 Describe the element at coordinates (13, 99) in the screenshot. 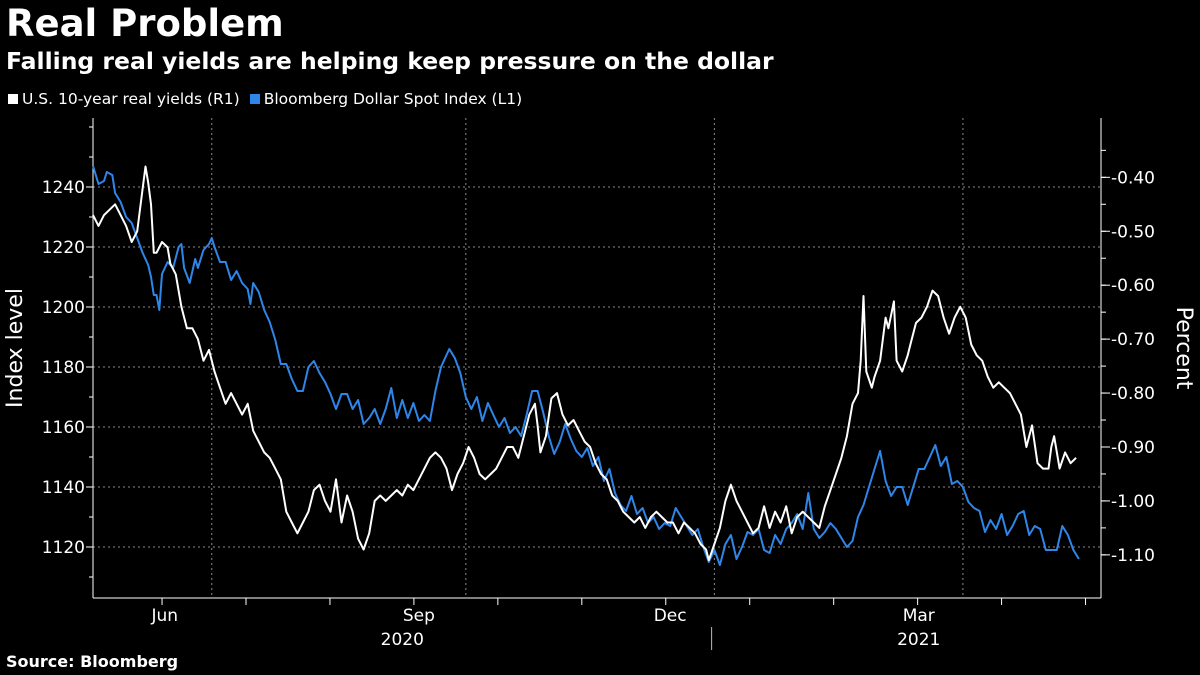

I see `legend-swatch-real-yields` at that location.